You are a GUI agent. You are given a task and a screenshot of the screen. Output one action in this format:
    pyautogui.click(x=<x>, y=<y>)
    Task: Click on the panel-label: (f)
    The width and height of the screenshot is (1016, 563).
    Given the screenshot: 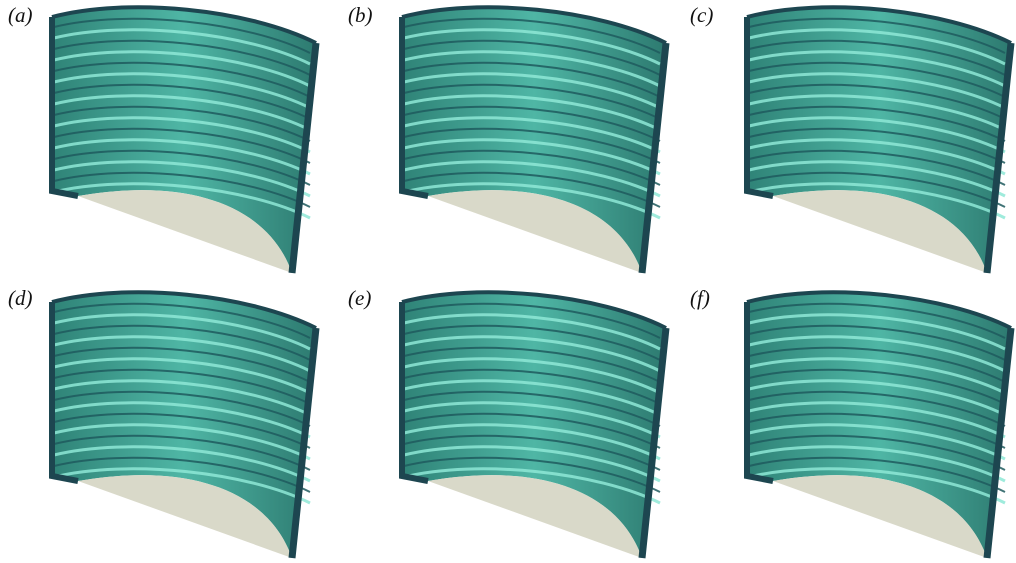 What is the action you would take?
    pyautogui.click(x=700, y=298)
    